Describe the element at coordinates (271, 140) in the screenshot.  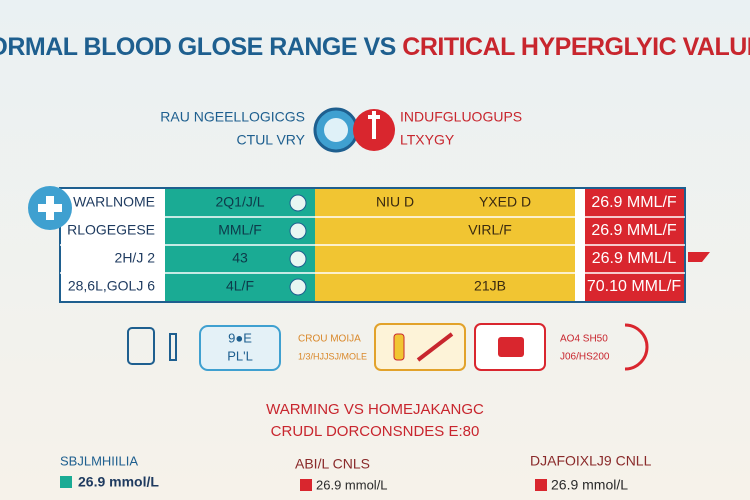
I see `legend-normal-2: CTUL VRY` at that location.